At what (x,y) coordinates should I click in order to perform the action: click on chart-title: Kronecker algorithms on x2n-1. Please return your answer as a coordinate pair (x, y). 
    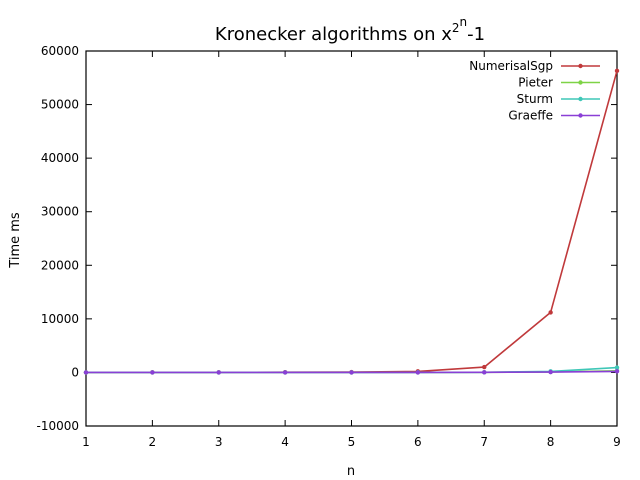
    Looking at the image, I should click on (350, 30).